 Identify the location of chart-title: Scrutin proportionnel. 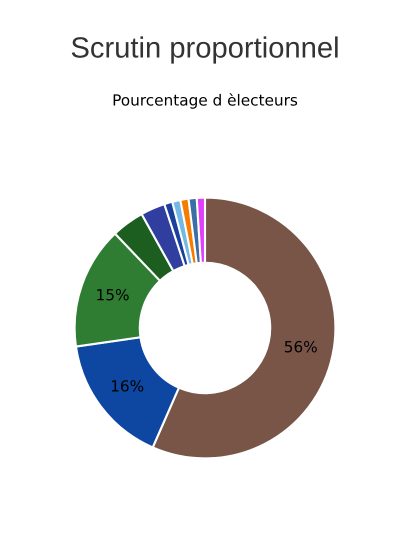
(205, 50).